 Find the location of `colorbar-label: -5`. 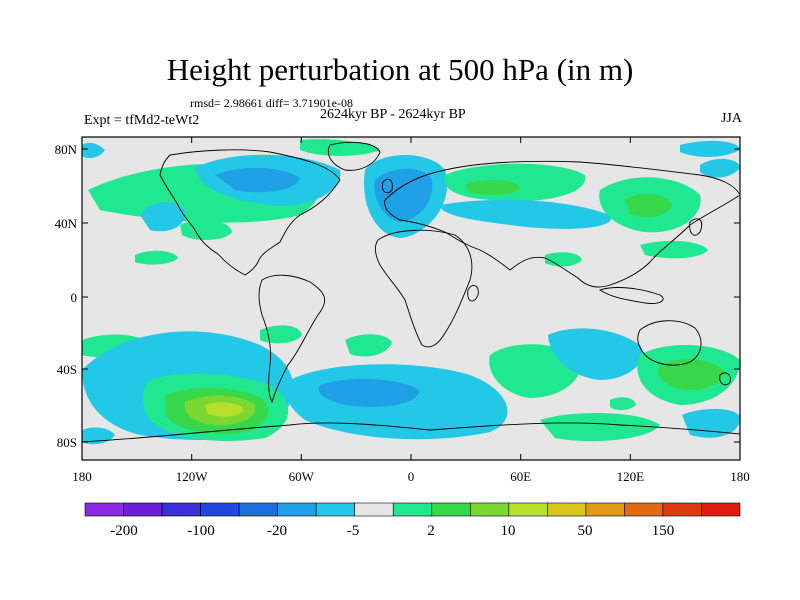

colorbar-label: -5 is located at coordinates (353, 531).